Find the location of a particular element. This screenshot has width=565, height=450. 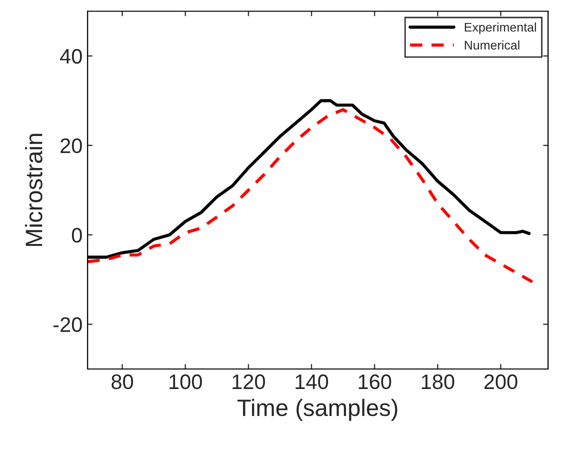

y-tick-label: -20 is located at coordinates (68, 324).